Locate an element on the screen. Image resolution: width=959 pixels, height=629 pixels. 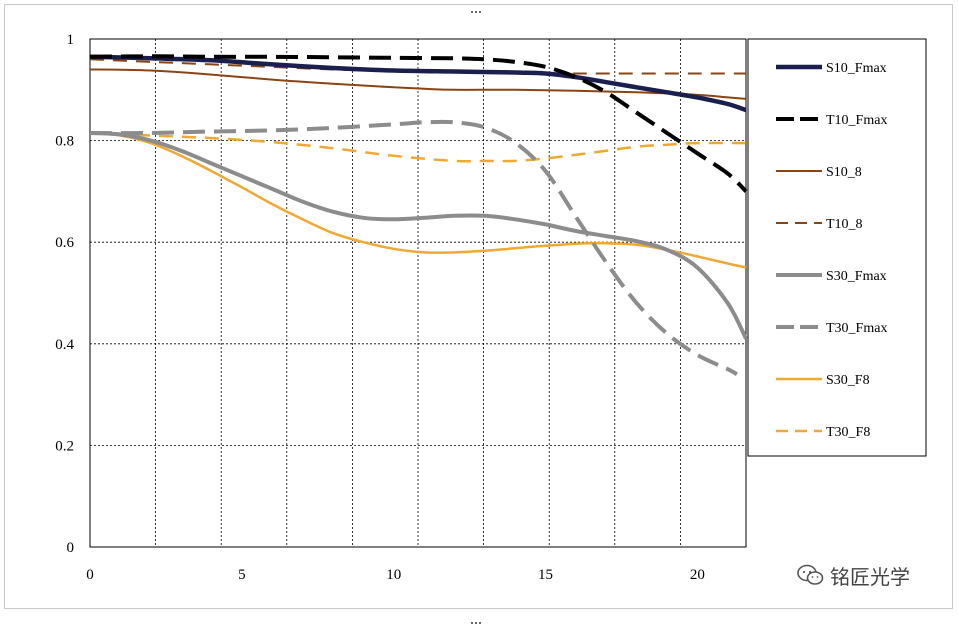
legend-label: T30_F8 is located at coordinates (848, 432).